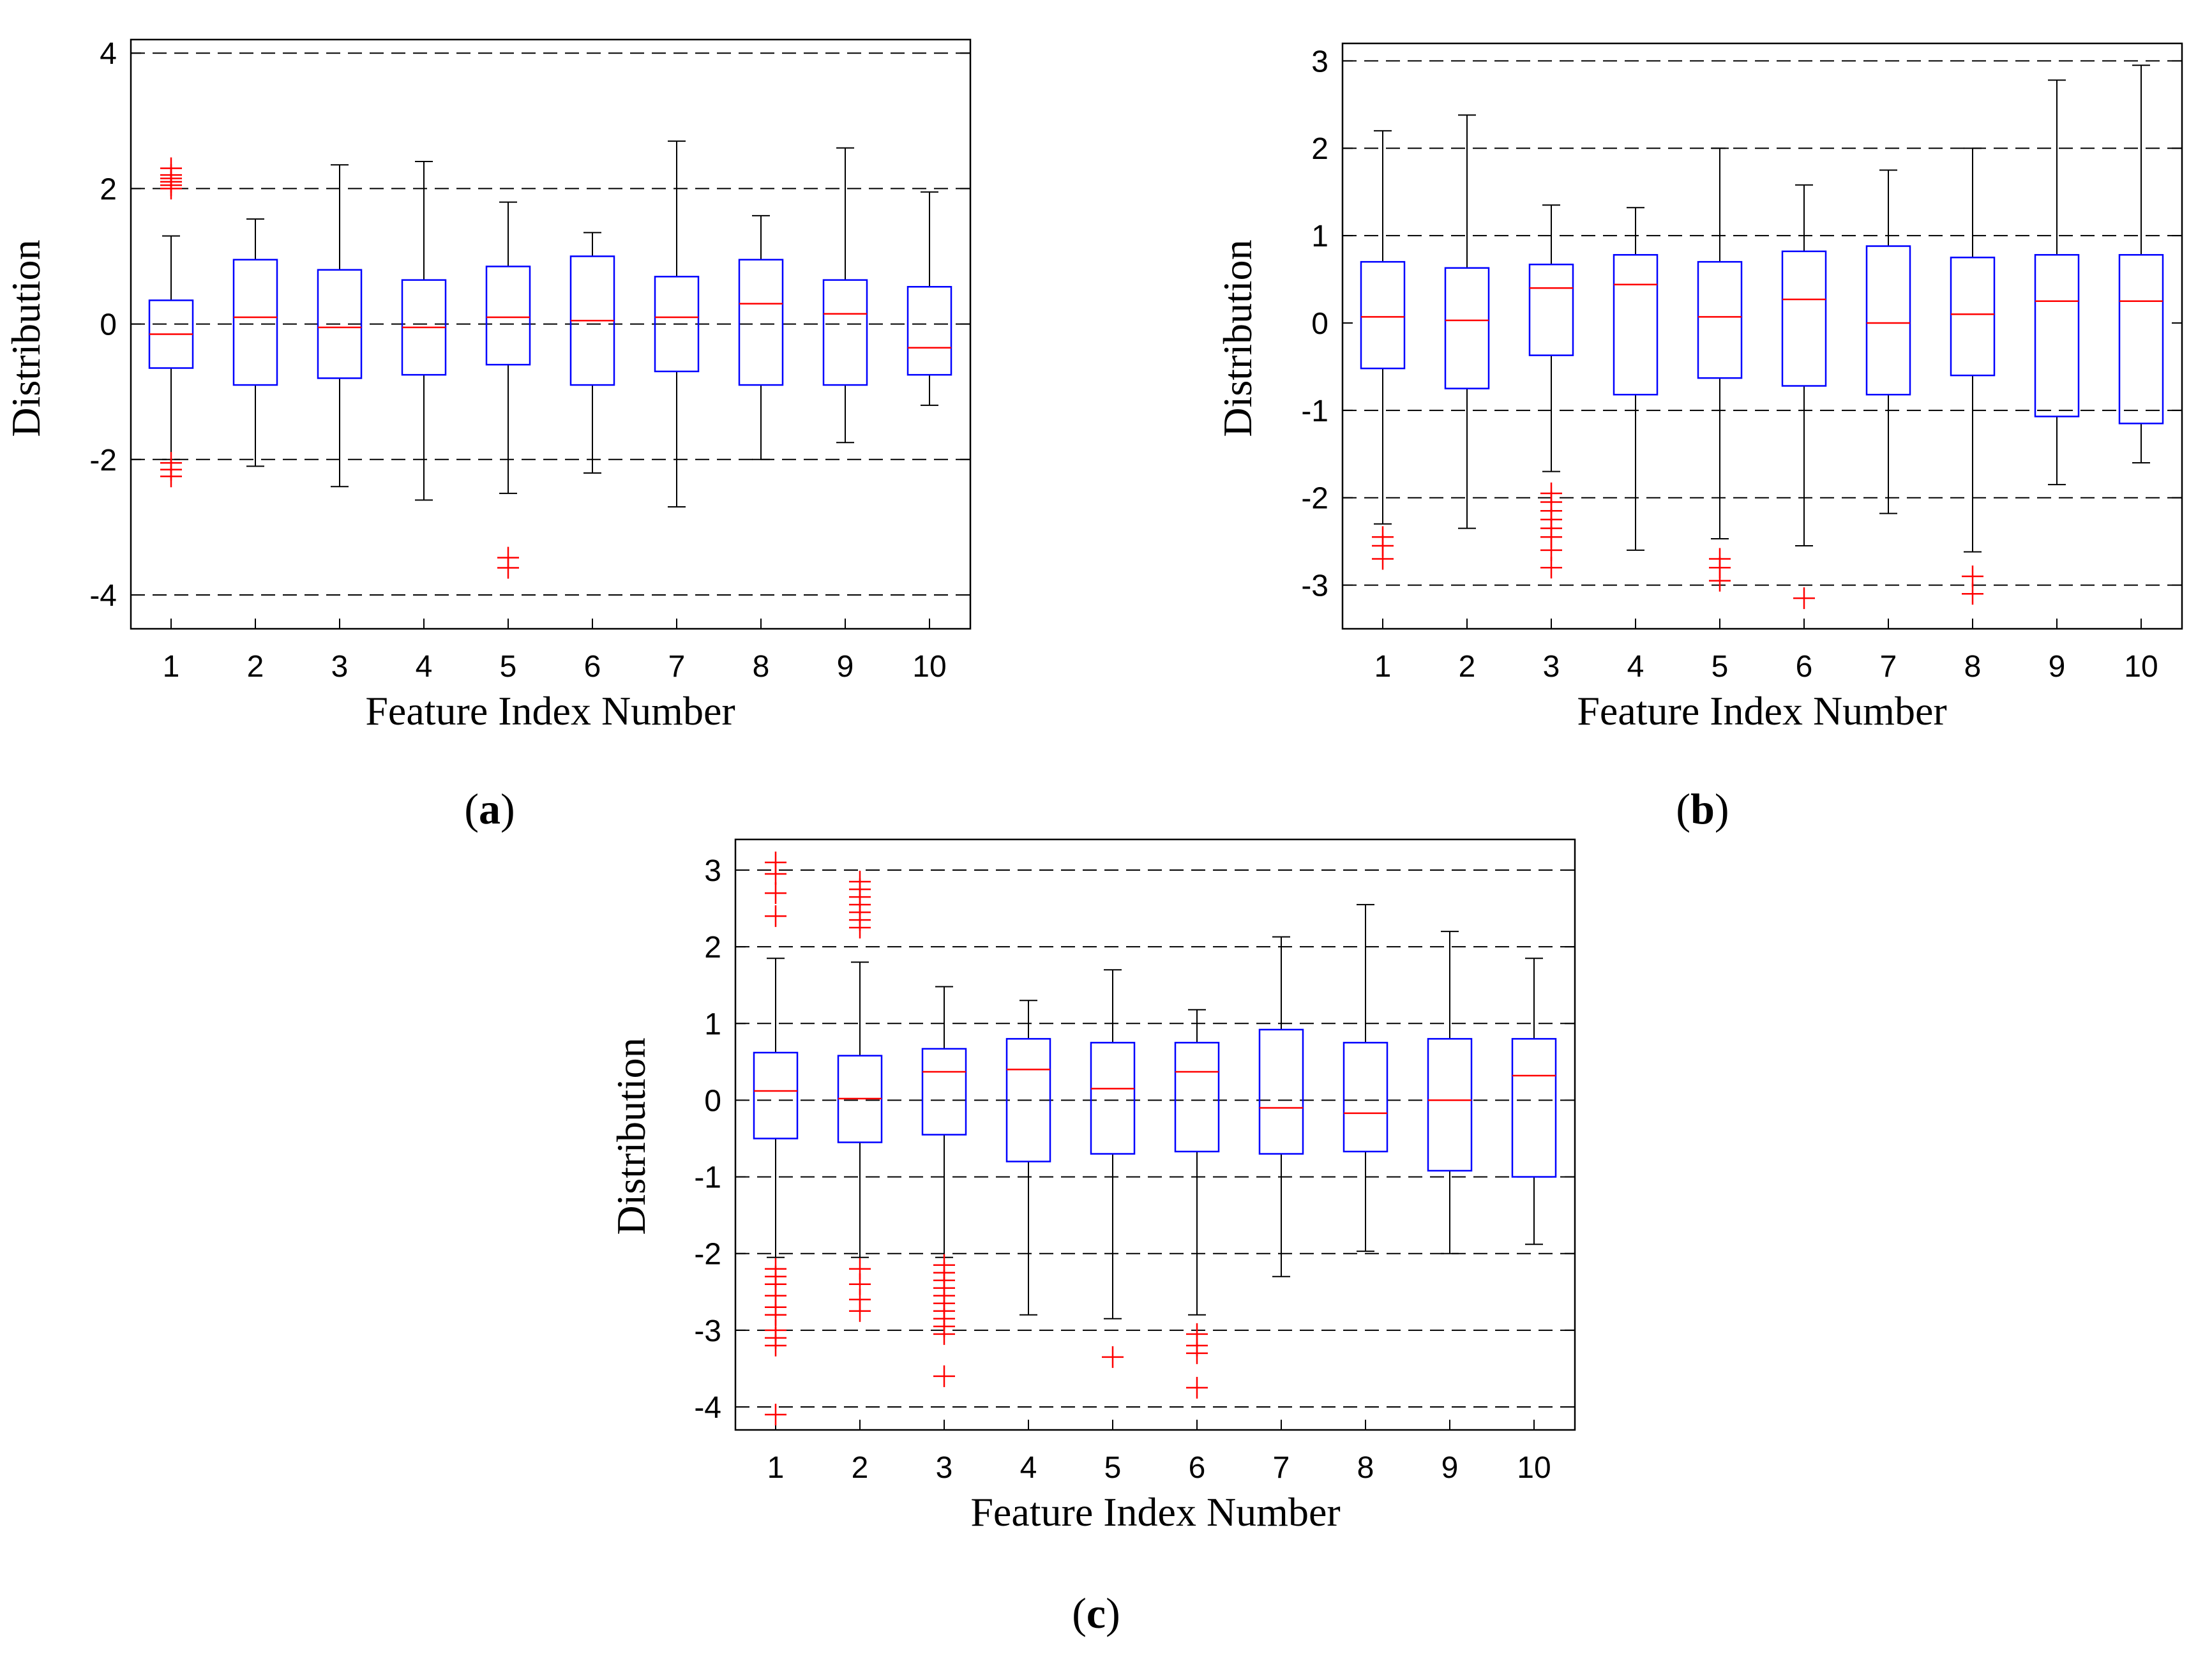 This screenshot has width=2212, height=1661. What do you see at coordinates (1314, 499) in the screenshot?
I see `y-tick-label: -2` at bounding box center [1314, 499].